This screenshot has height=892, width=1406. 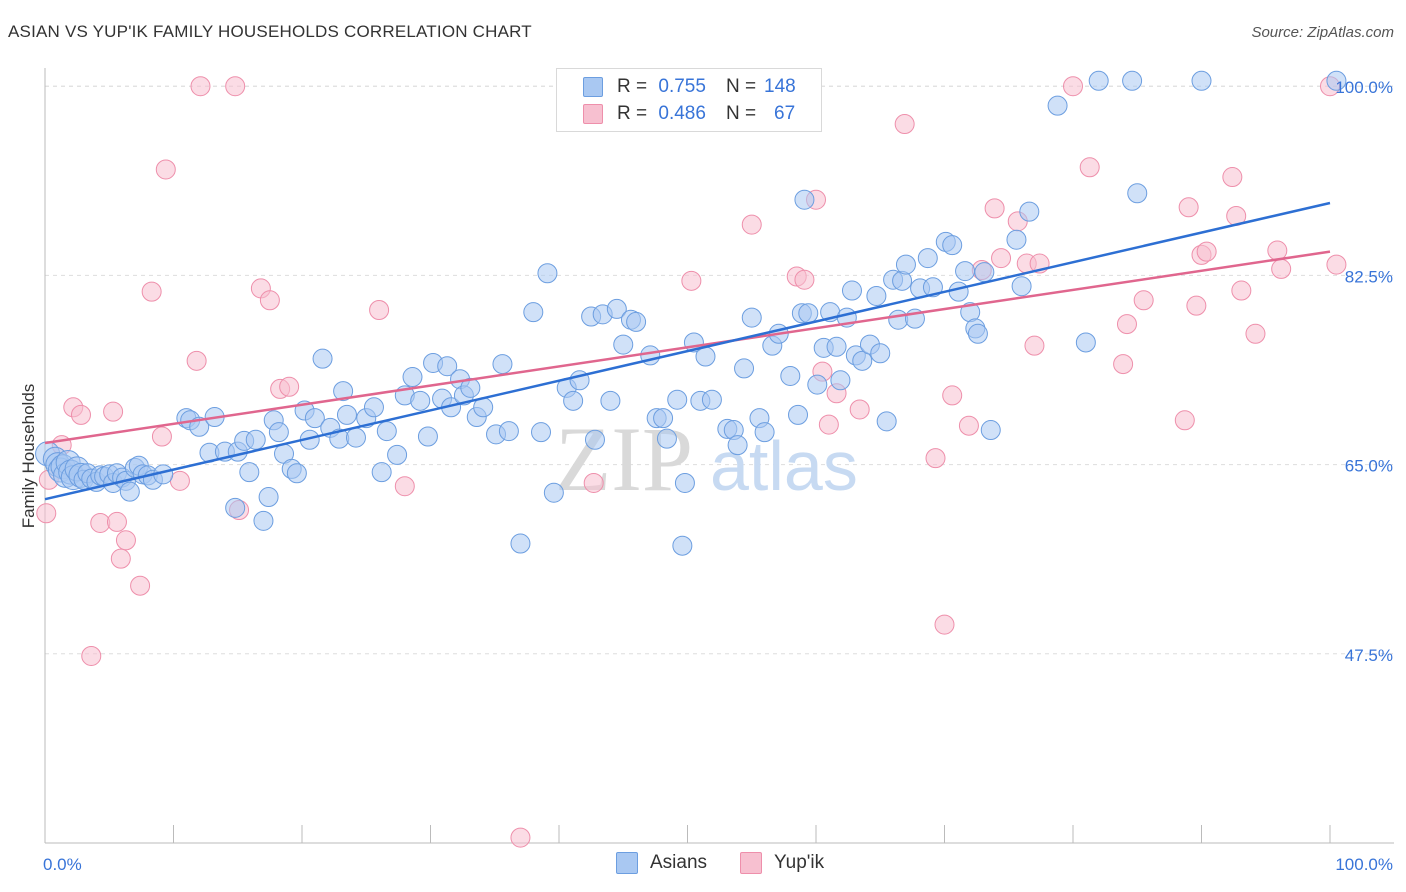 What do you see at coordinates (28, 456) in the screenshot?
I see `y-axis-label: Family Households` at bounding box center [28, 456].